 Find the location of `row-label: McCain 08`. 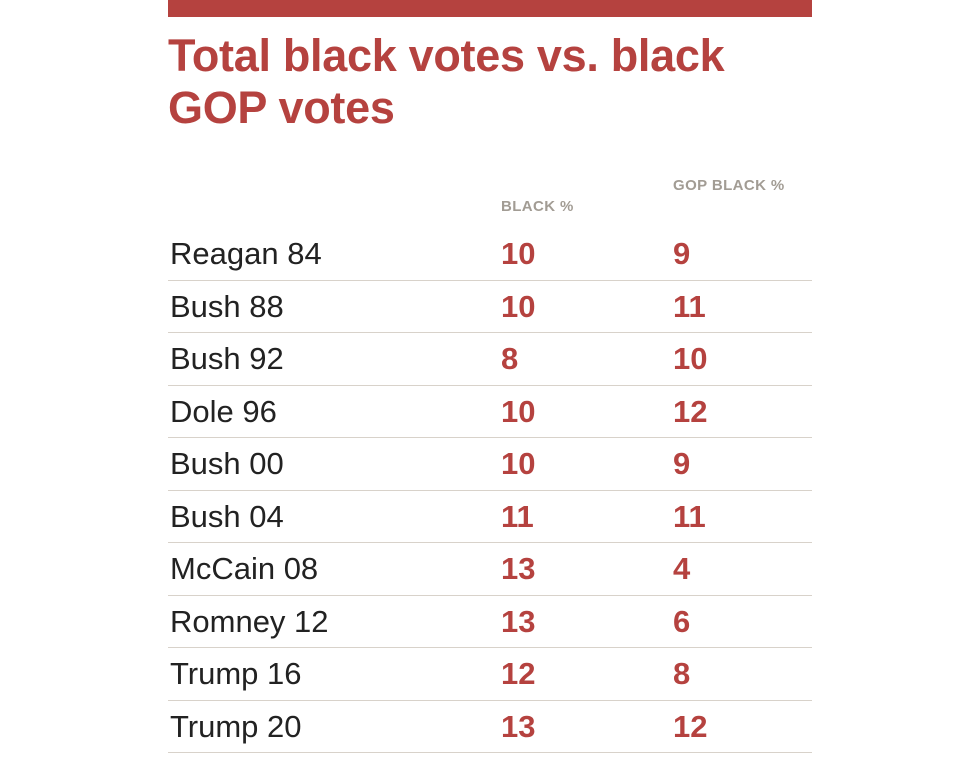

row-label: McCain 08 is located at coordinates (244, 568).